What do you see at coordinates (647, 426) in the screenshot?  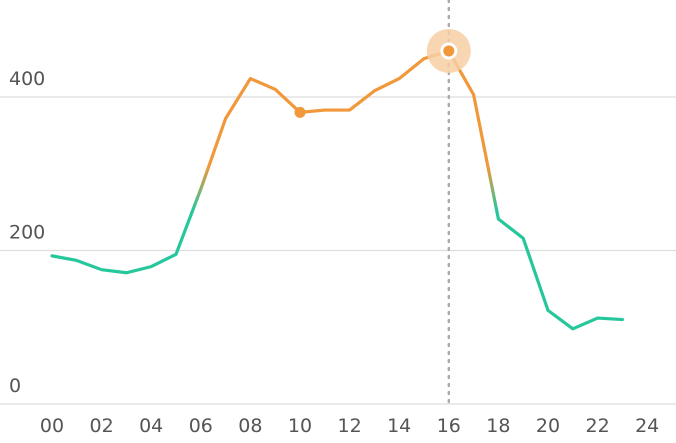 I see `x-tick-label-24: 24` at bounding box center [647, 426].